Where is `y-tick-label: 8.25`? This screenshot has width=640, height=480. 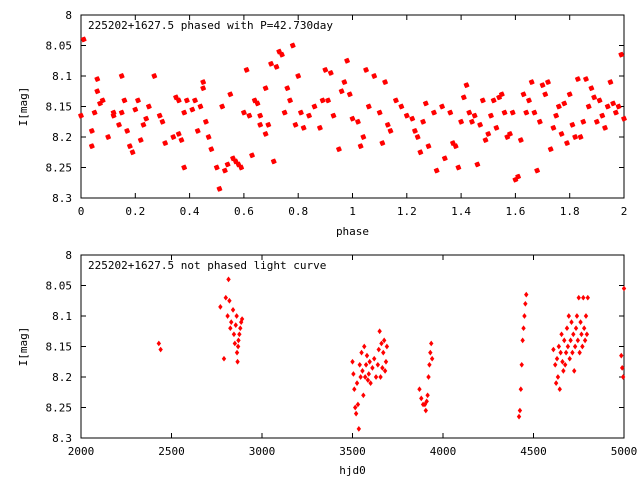 y-tick-label: 8.25 is located at coordinates (59, 408).